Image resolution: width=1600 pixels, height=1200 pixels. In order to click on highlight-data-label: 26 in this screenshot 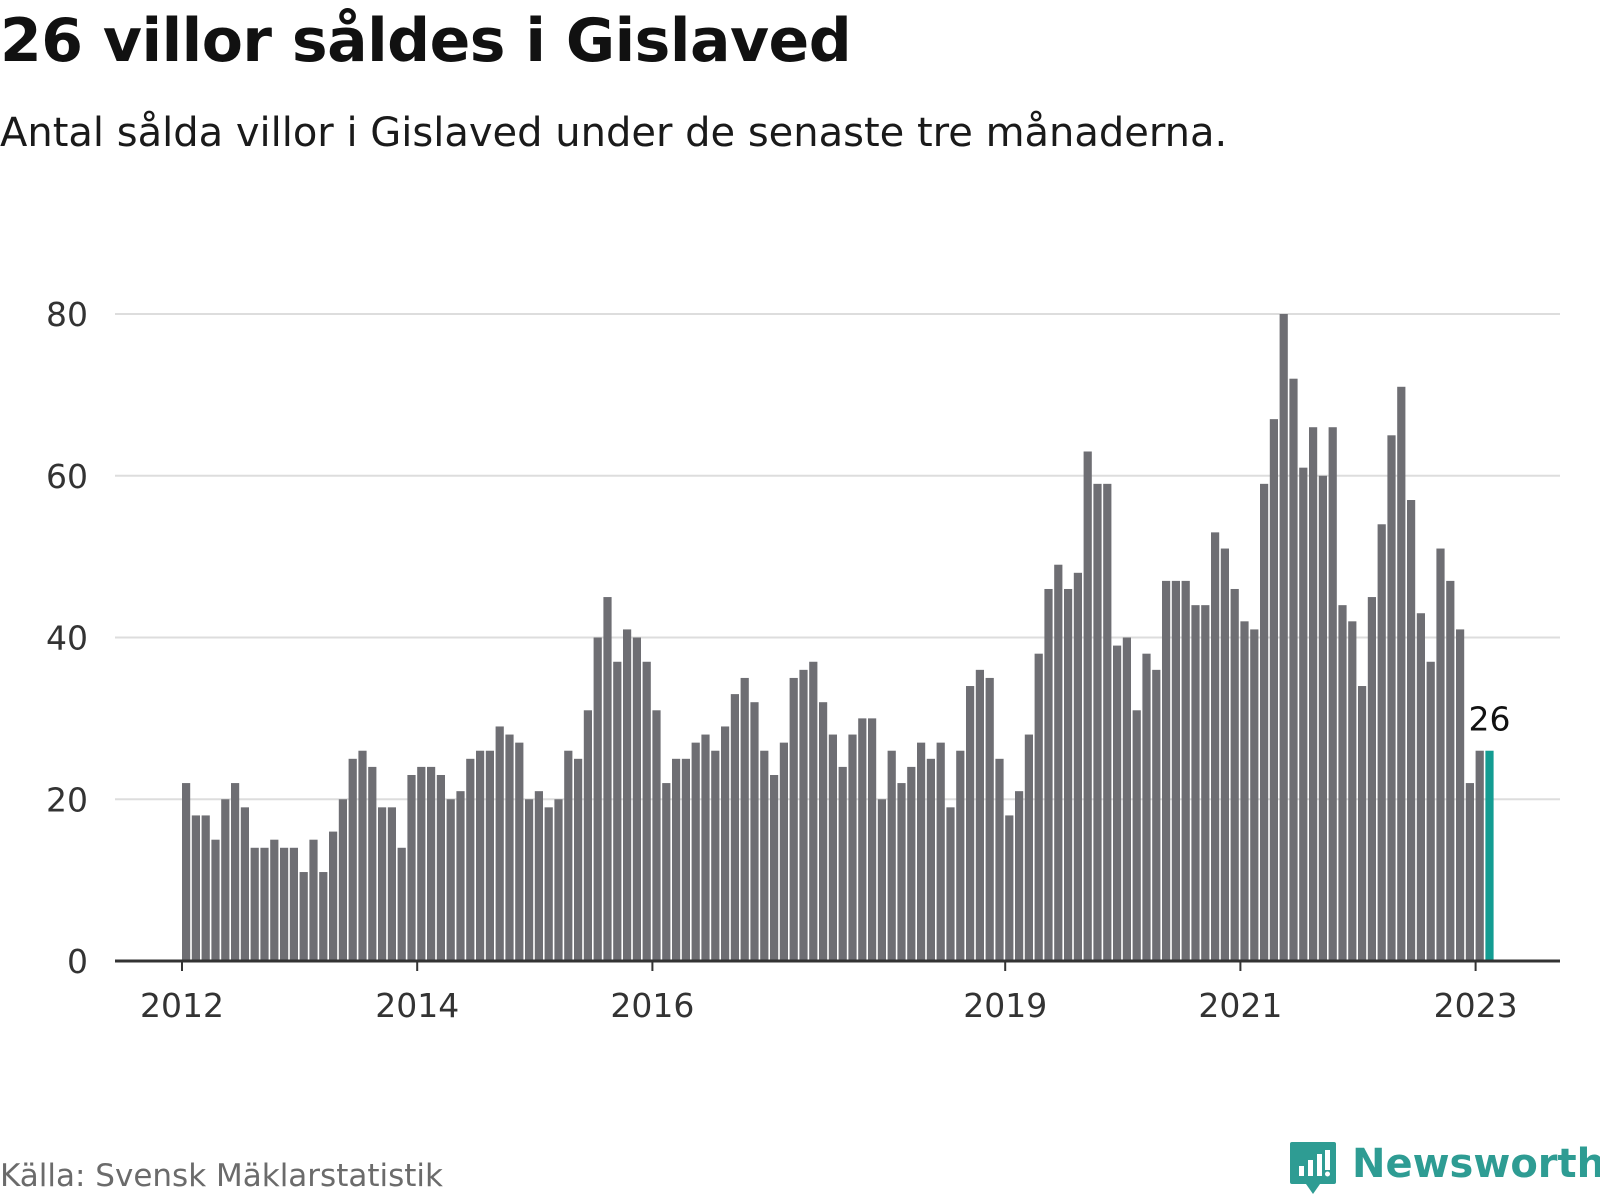, I will do `click(1490, 719)`.